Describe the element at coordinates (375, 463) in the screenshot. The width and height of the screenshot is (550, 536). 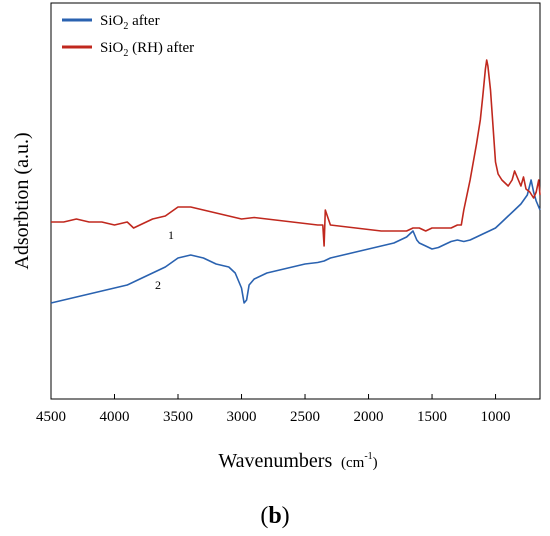
I see `x-axis-title-unit-close: )` at that location.